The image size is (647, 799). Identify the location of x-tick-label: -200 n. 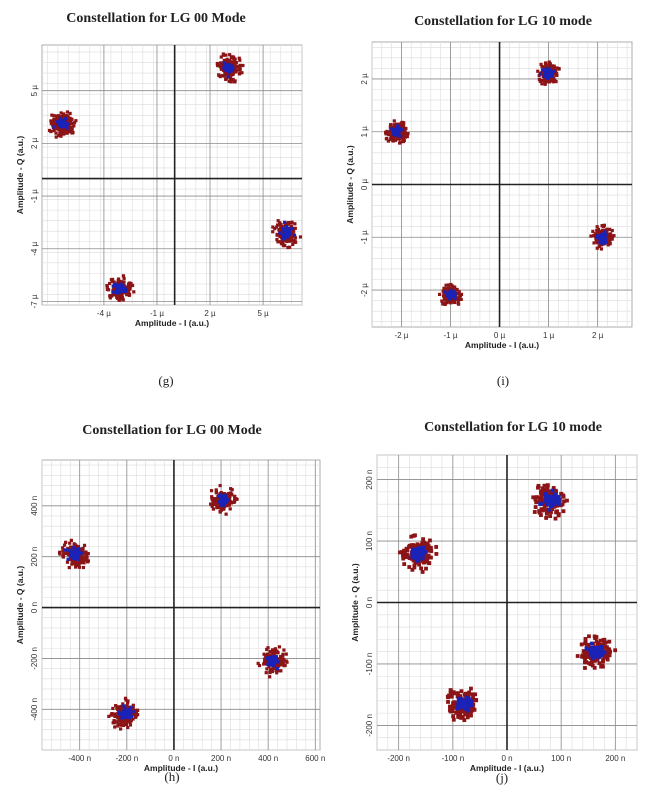
(398, 758).